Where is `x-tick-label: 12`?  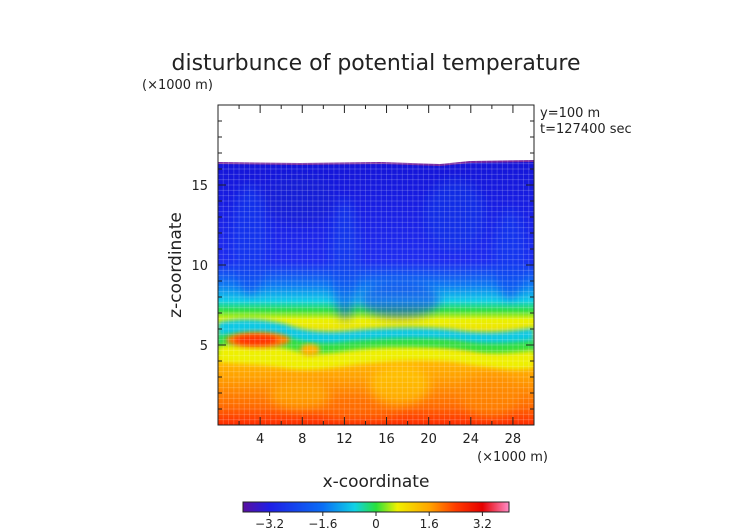 x-tick-label: 12 is located at coordinates (344, 439).